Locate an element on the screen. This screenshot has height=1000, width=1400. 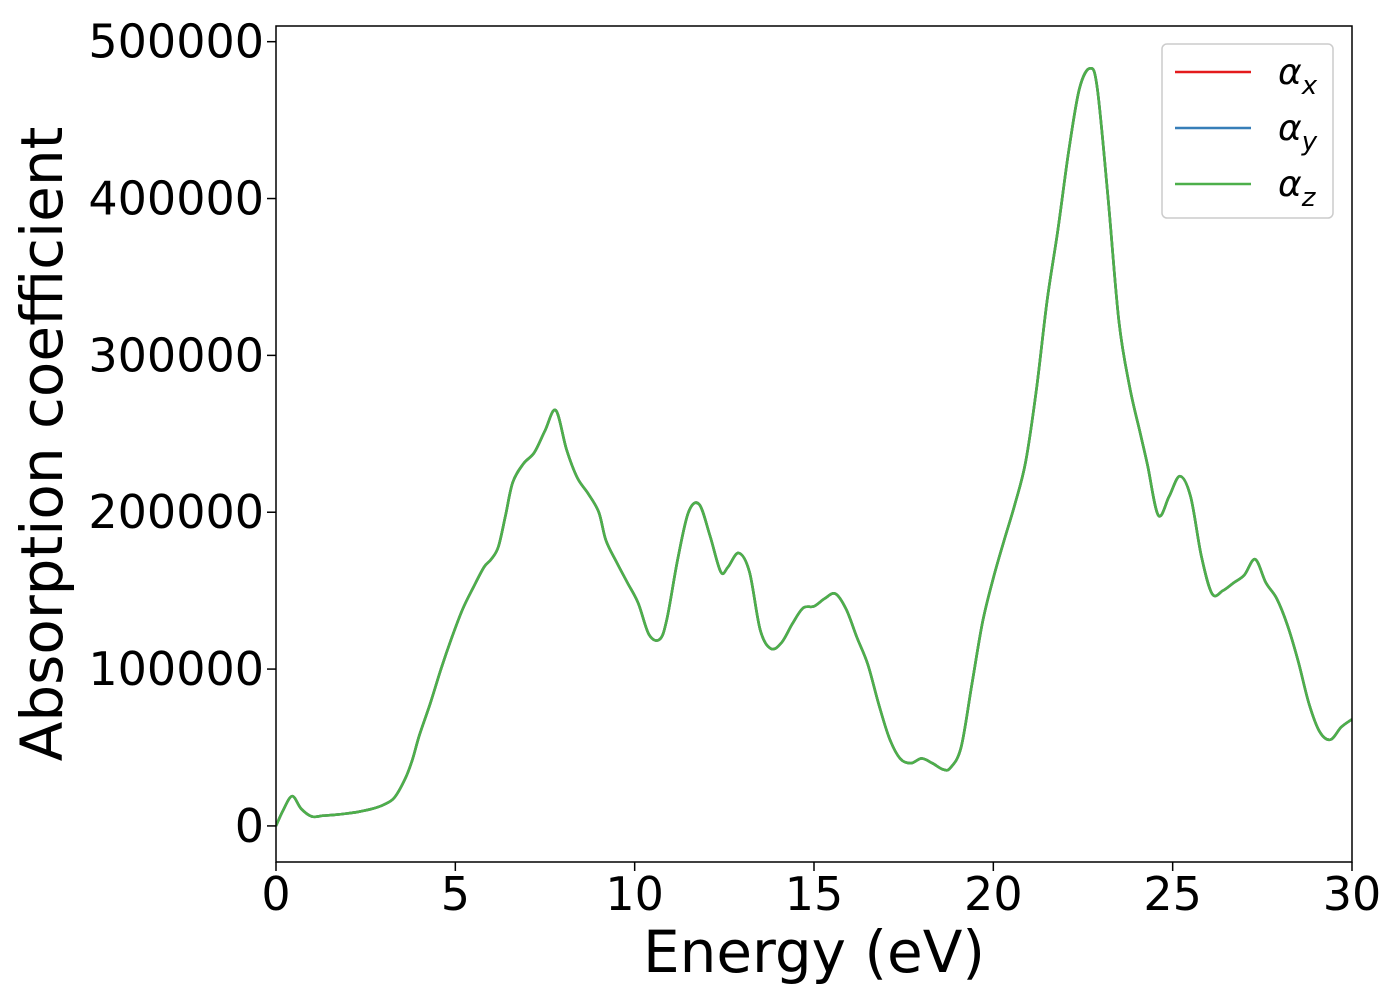
x-axis-ticks: 0 5 10 15 20 25 30 is located at coordinates (821, 891).